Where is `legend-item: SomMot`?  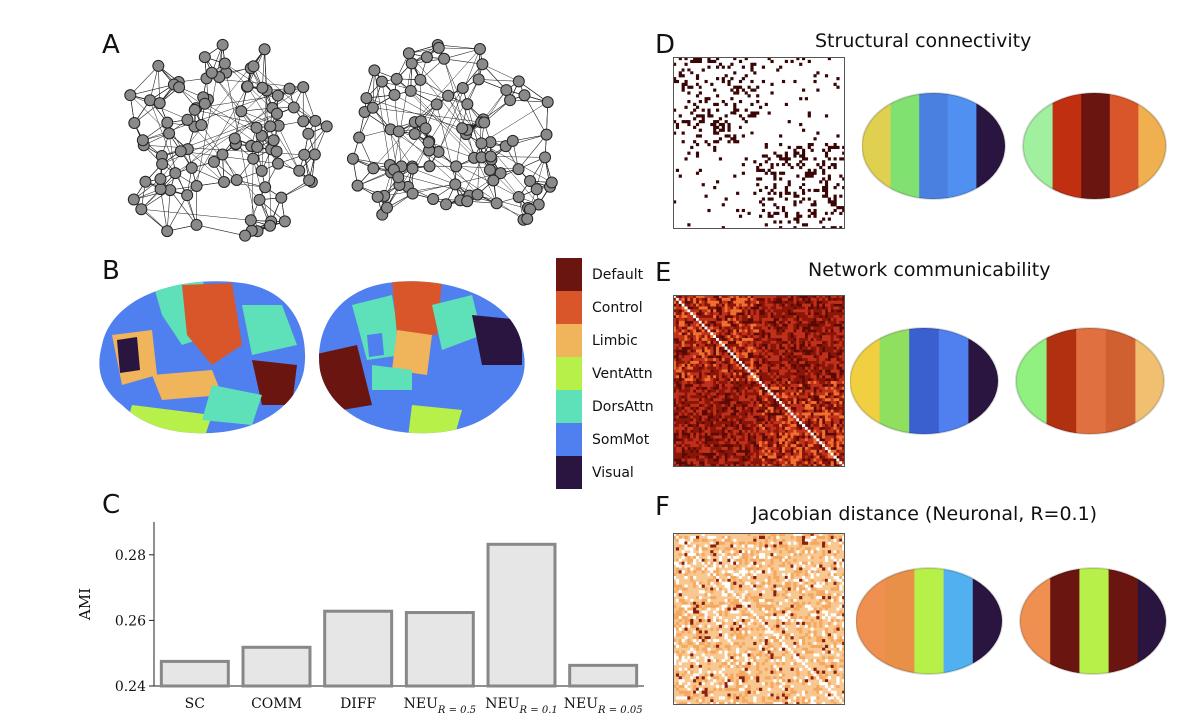 legend-item: SomMot is located at coordinates (605, 439).